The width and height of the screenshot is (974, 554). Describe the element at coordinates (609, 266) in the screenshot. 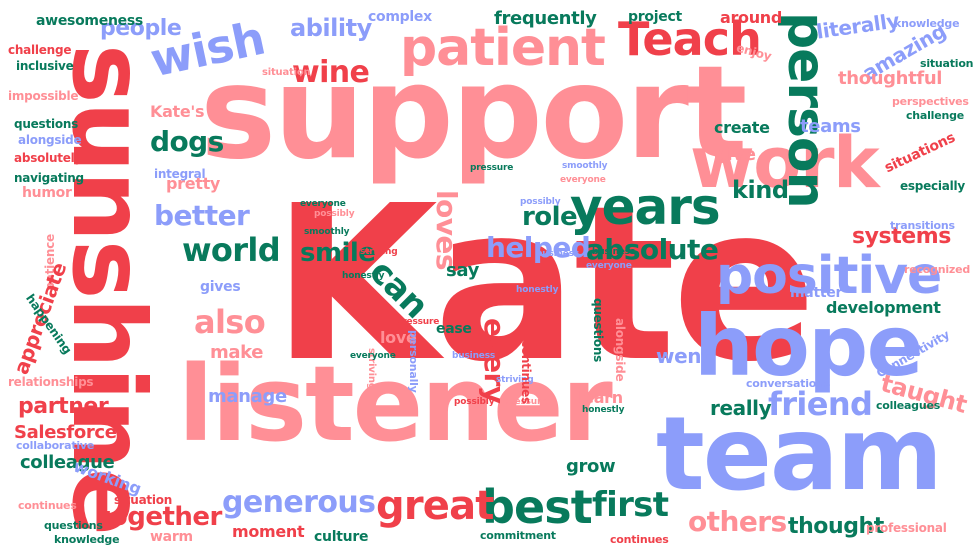

I see `word-everyone-2: everyone` at that location.